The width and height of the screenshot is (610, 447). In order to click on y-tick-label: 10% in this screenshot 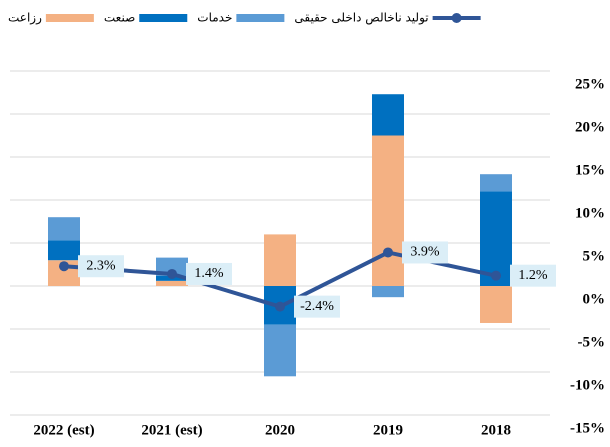, I will do `click(590, 213)`.